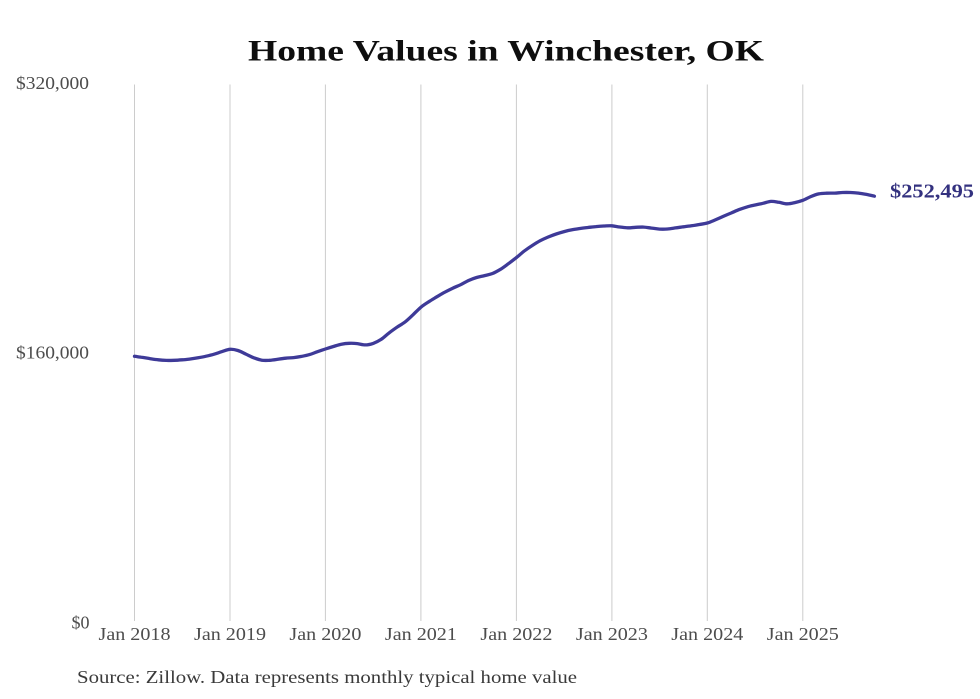 This screenshot has height=699, width=980. What do you see at coordinates (803, 634) in the screenshot?
I see `svg-text: Jan 2025` at bounding box center [803, 634].